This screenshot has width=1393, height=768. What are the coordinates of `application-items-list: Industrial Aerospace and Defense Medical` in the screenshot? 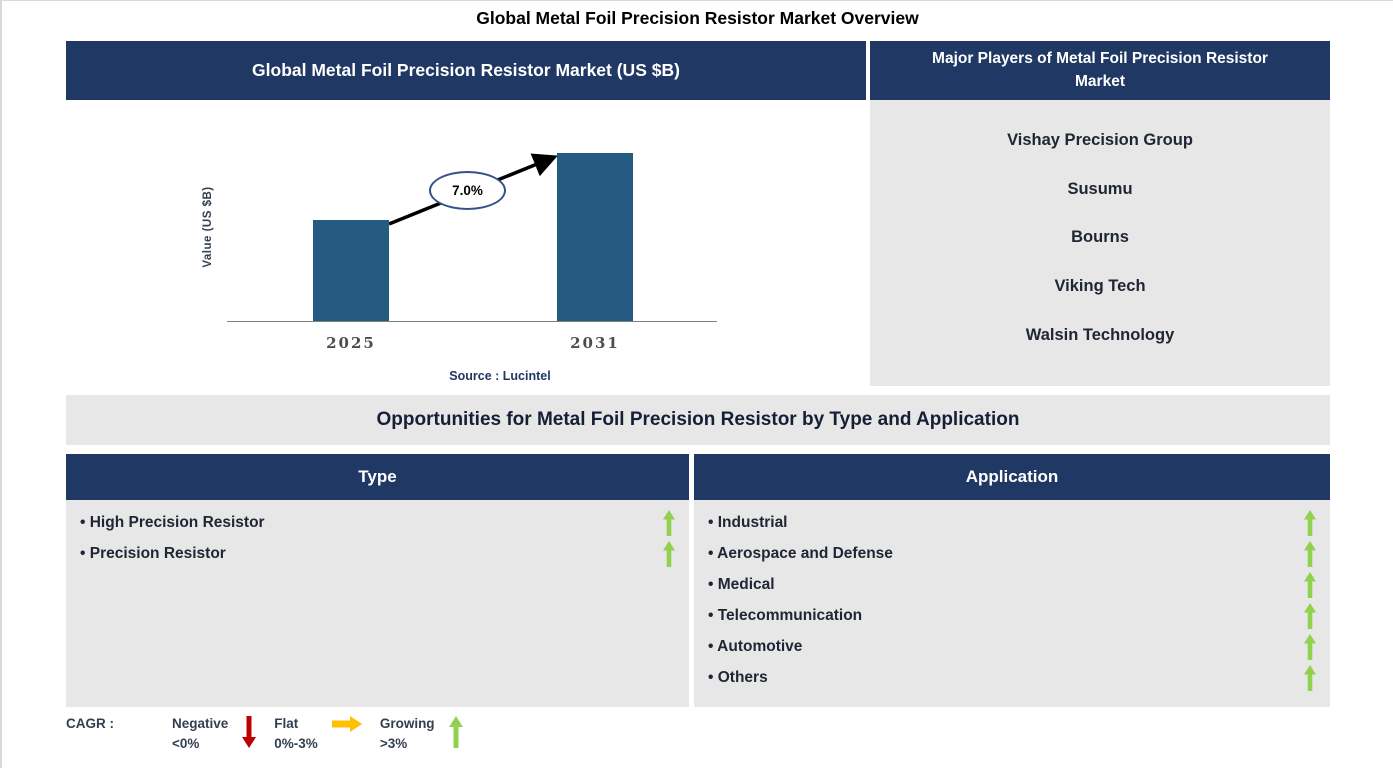 It's located at (1012, 603).